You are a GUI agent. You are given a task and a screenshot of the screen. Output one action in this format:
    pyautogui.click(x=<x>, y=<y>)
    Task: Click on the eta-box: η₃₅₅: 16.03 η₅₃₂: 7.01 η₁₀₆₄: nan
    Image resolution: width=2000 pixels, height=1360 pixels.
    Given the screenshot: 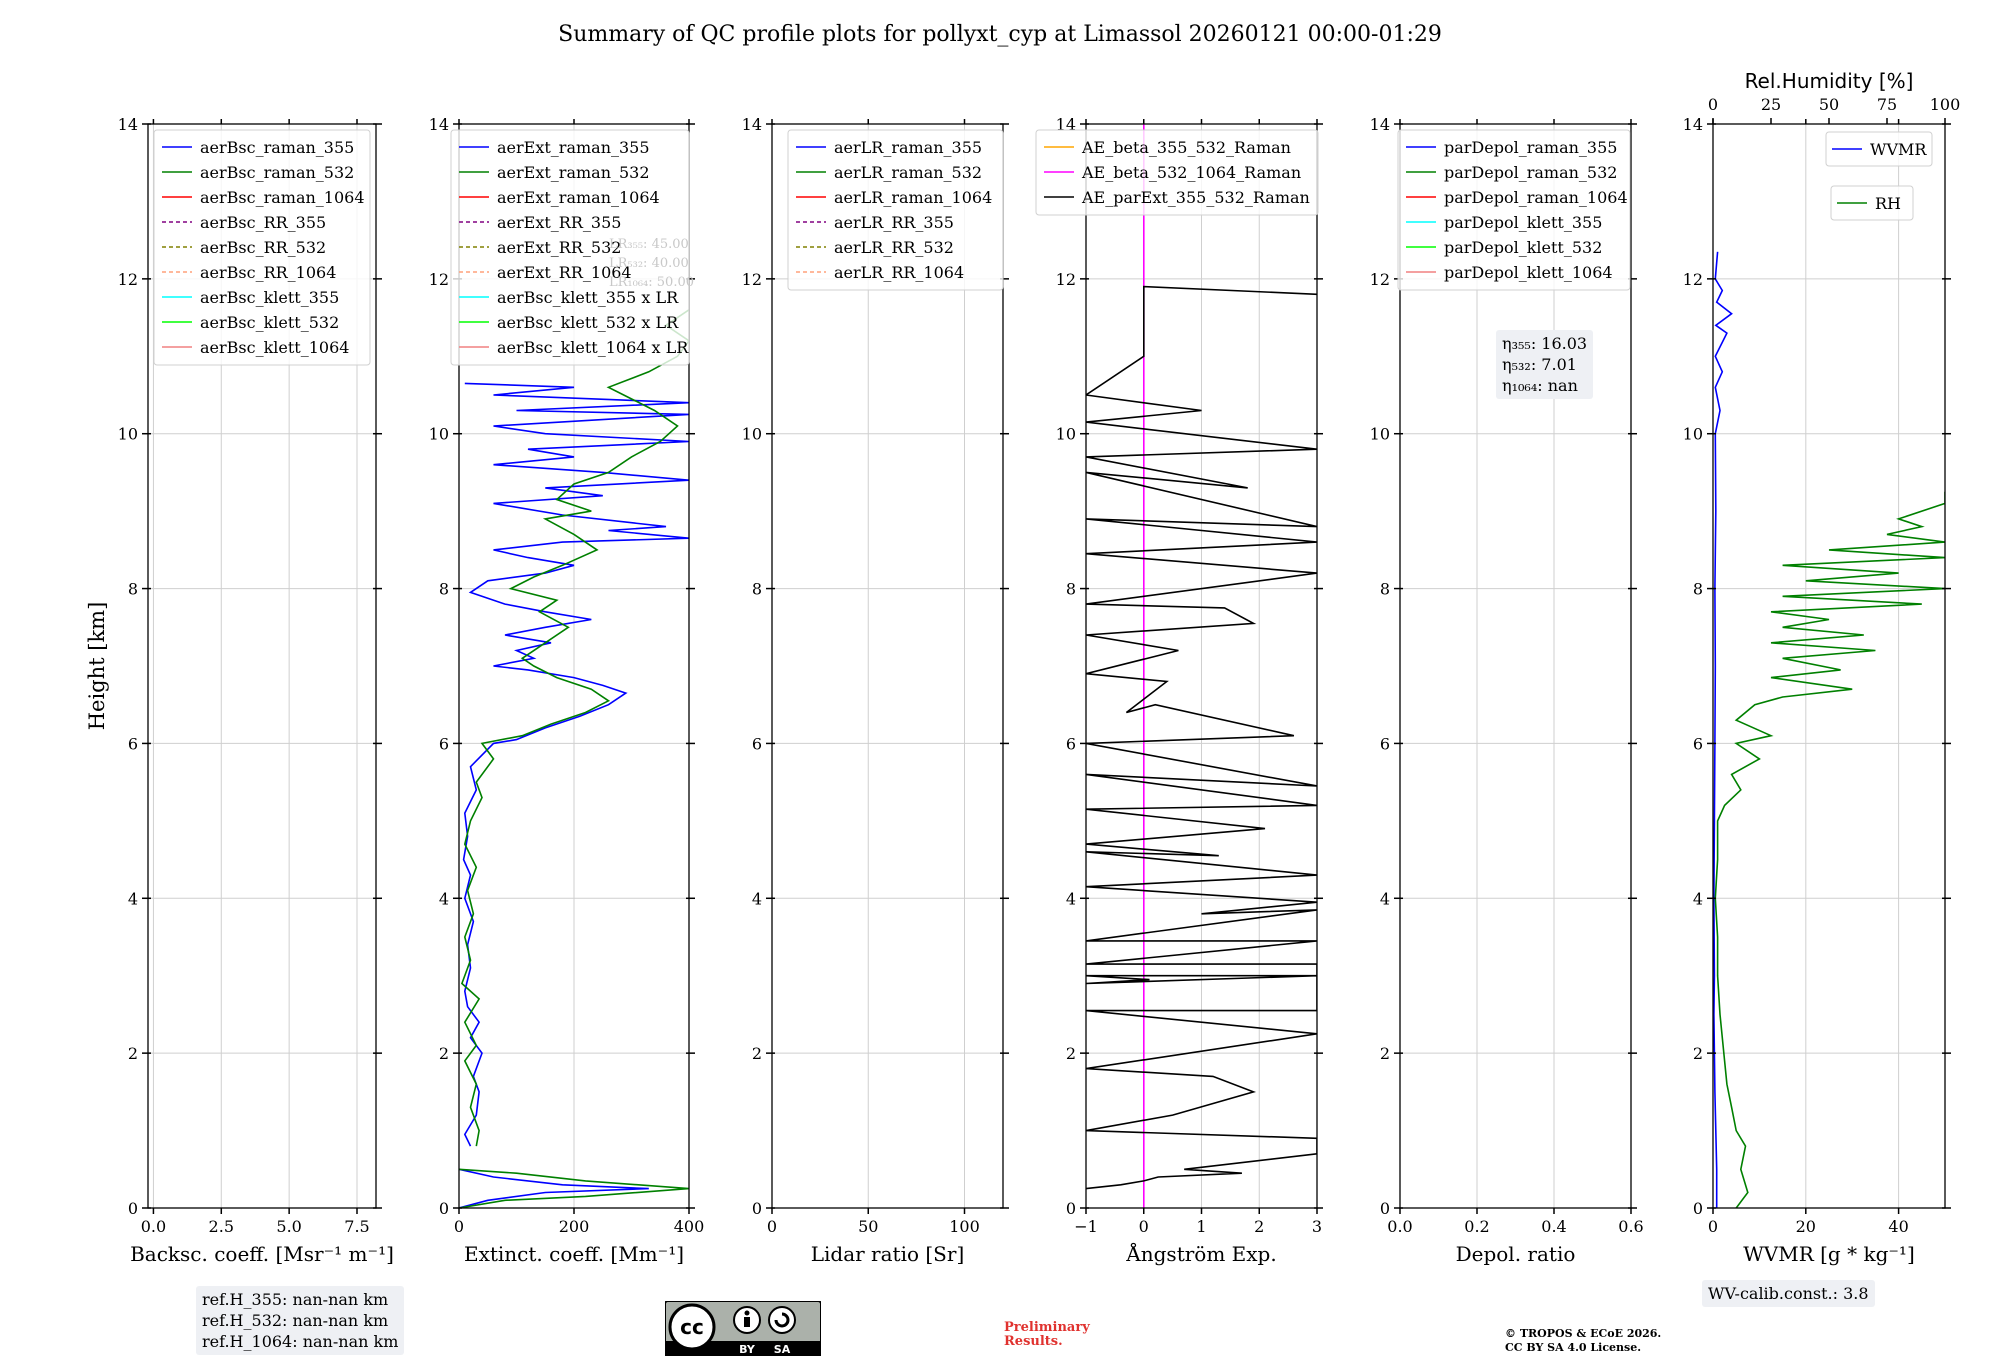 What is the action you would take?
    pyautogui.click(x=1545, y=364)
    